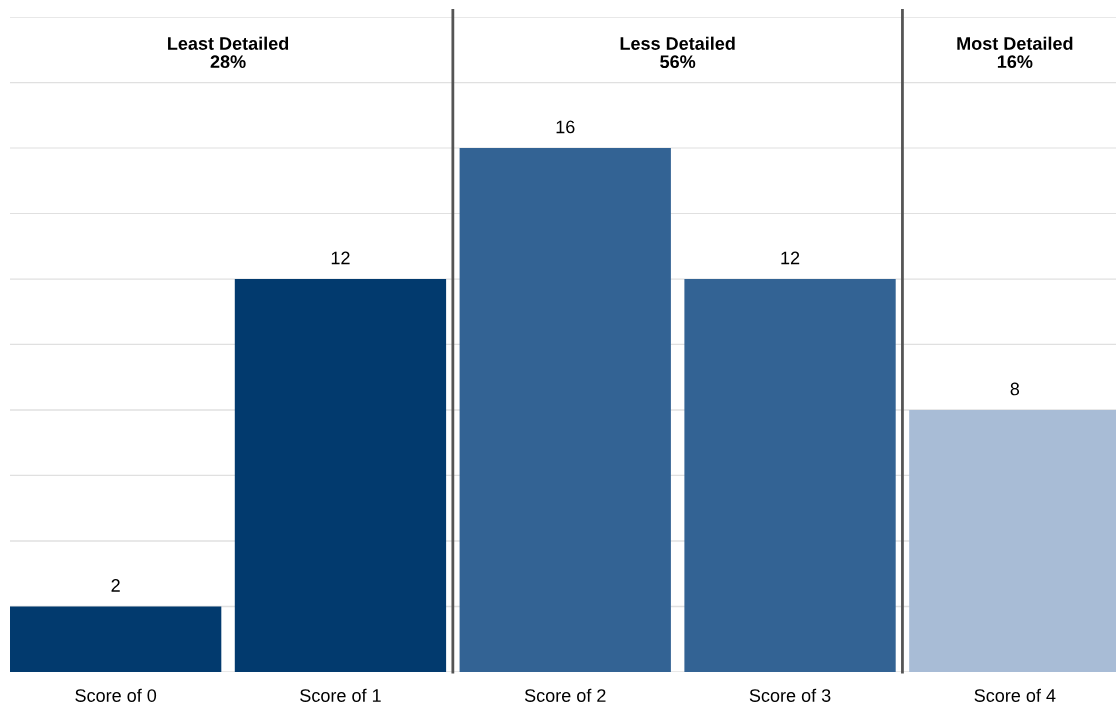 The width and height of the screenshot is (1116, 706). Describe the element at coordinates (228, 52) in the screenshot. I see `annotation: Least Detailed 28%` at that location.